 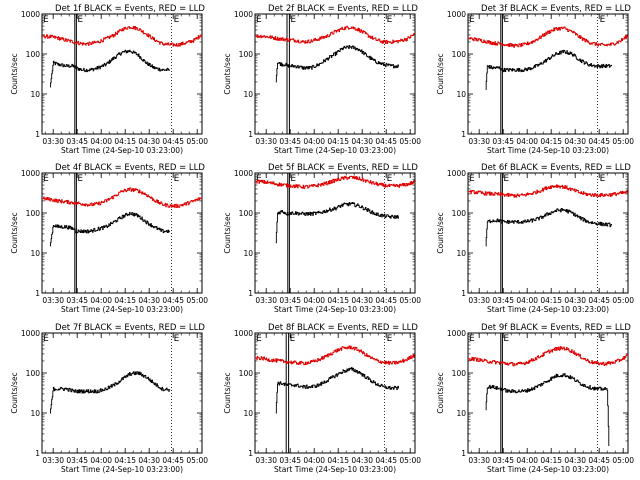 What do you see at coordinates (343, 168) in the screenshot?
I see `panel-title: Det 5f BLACK = Events, RED = LLD` at bounding box center [343, 168].